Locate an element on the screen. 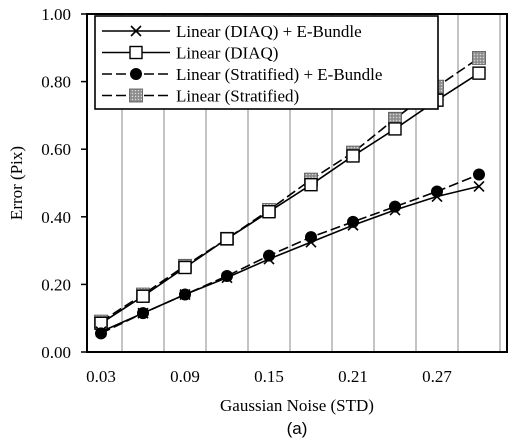 The image size is (513, 441). legend-item: Linear (DIAQ) + E-Bundle is located at coordinates (232, 31).